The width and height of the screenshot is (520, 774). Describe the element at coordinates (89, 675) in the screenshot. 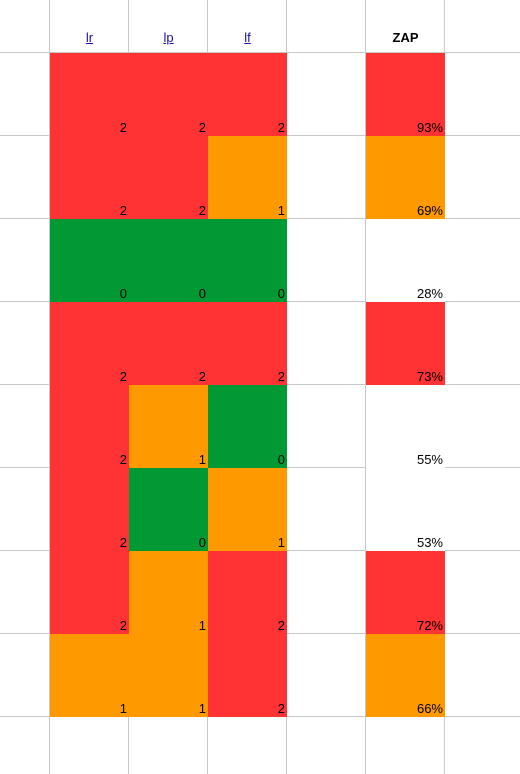

I see `cell-lr: 1` at that location.